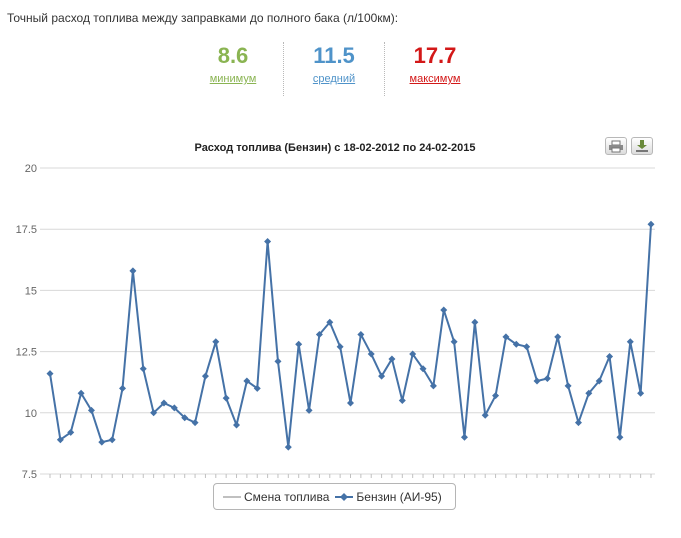 The width and height of the screenshot is (681, 538). Describe the element at coordinates (399, 496) in the screenshot. I see `legend-label-petrol: Бензин (АИ-95)` at that location.